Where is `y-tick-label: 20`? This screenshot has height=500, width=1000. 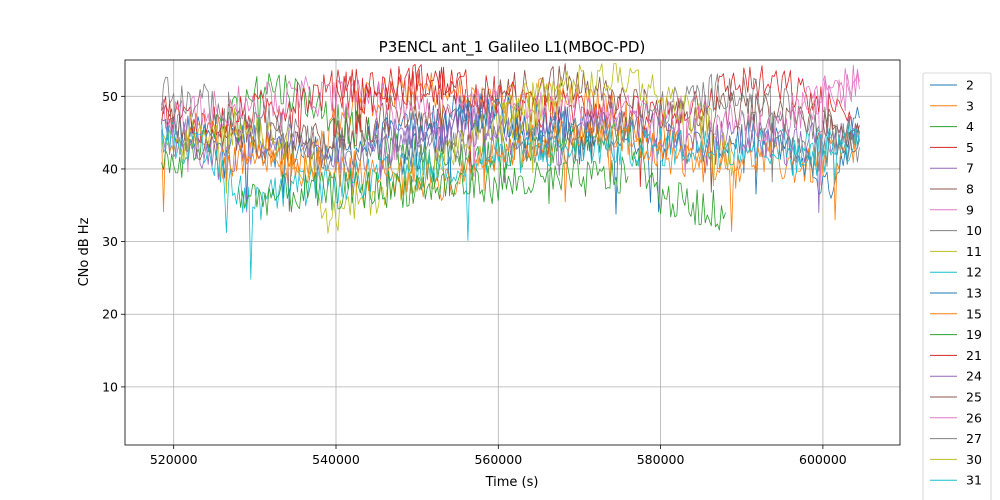 y-tick-label: 20 is located at coordinates (110, 314).